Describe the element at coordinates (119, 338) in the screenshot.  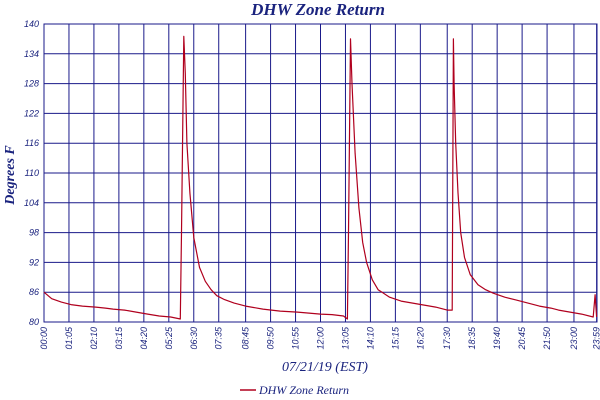
I see `x-tick-label: 03:15` at that location.